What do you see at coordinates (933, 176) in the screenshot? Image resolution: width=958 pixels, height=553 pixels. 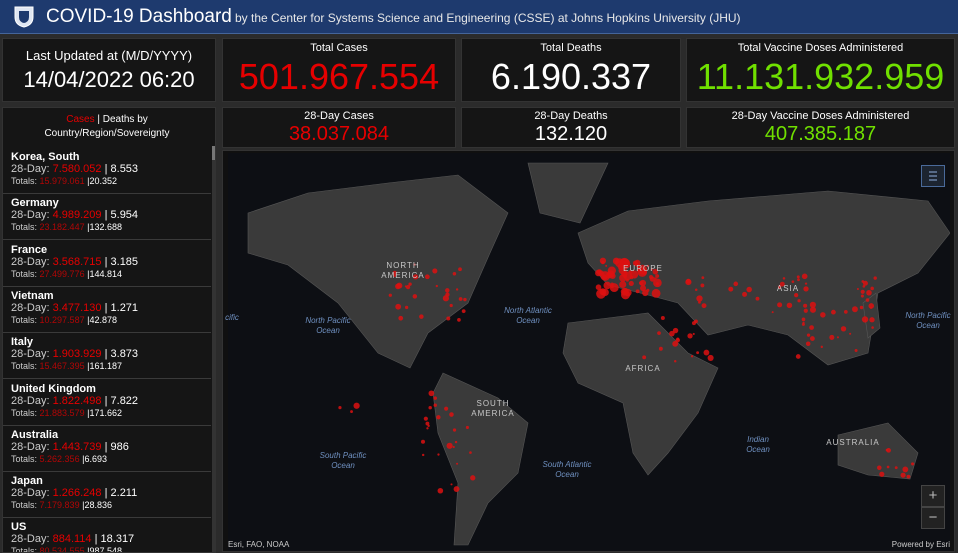 I see `list-toggle` at bounding box center [933, 176].